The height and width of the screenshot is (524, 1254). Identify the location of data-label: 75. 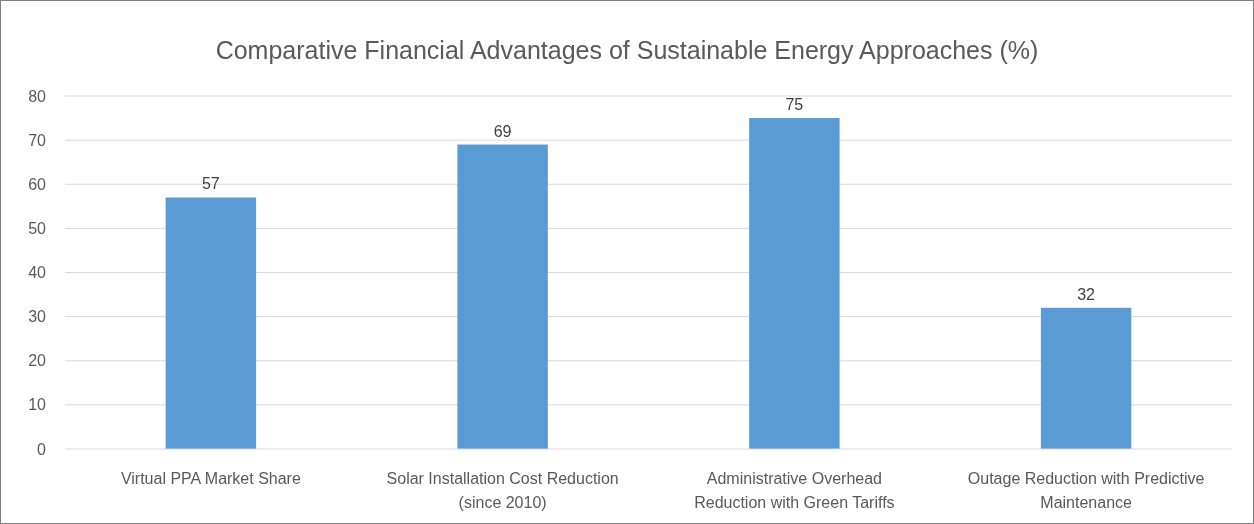
(794, 105).